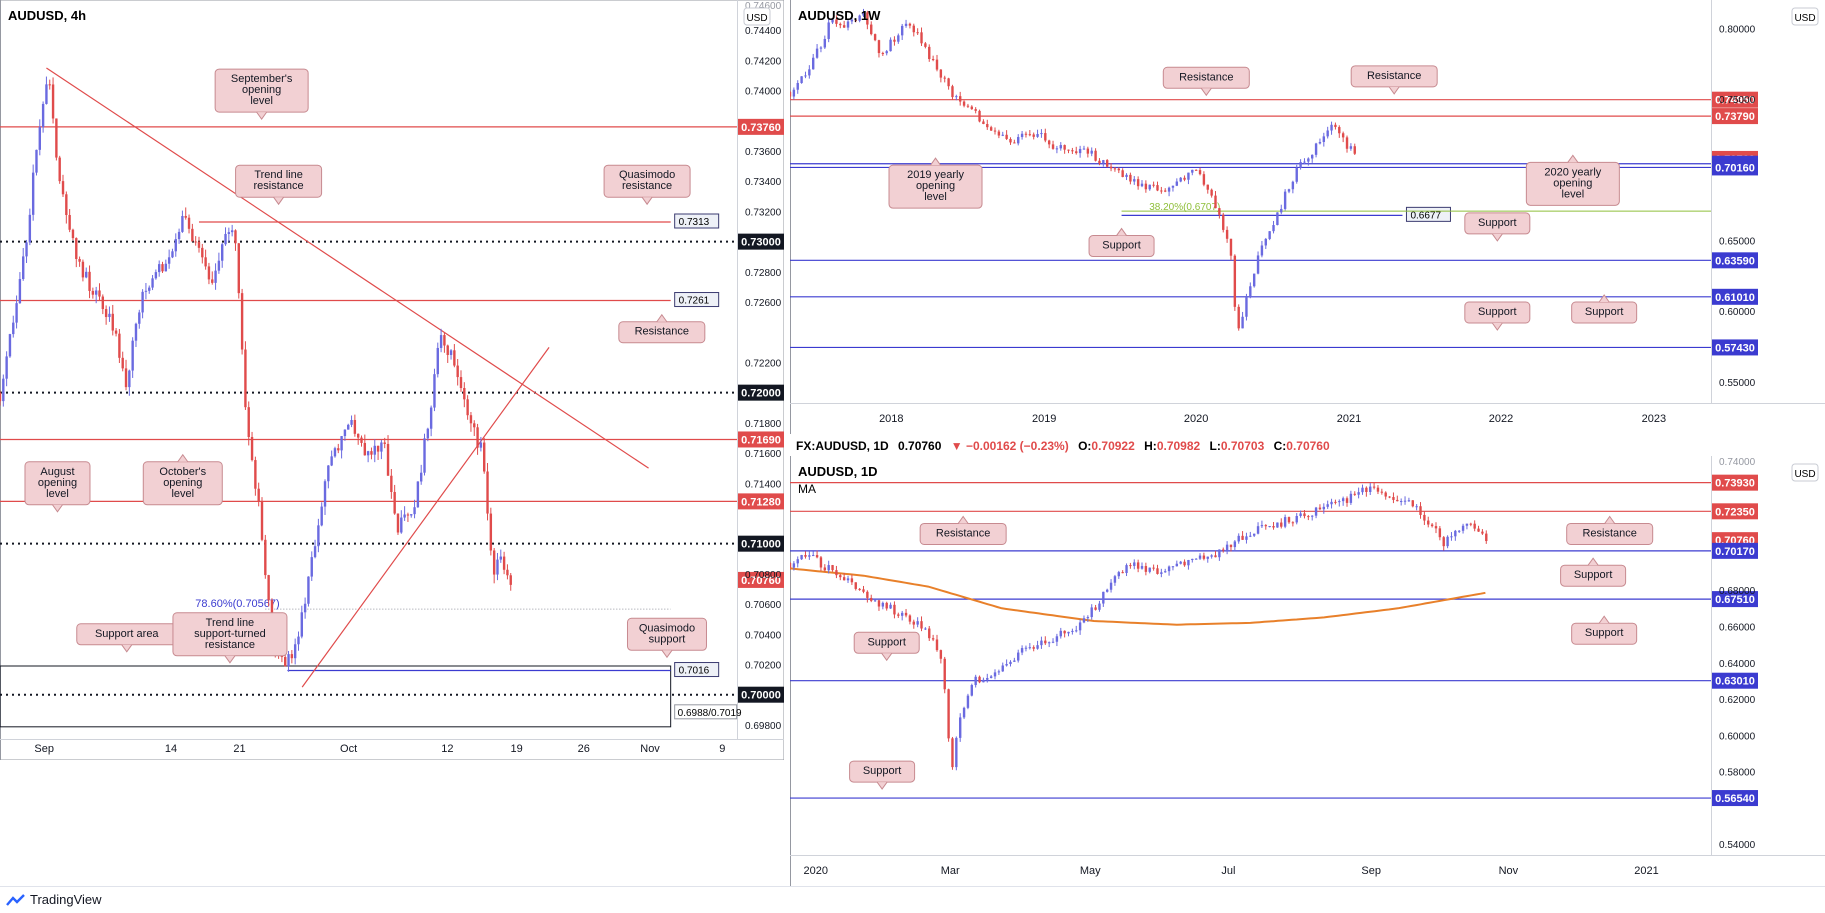 The width and height of the screenshot is (1825, 913). Describe the element at coordinates (891, 419) in the screenshot. I see `x-tick-label: 2018` at that location.